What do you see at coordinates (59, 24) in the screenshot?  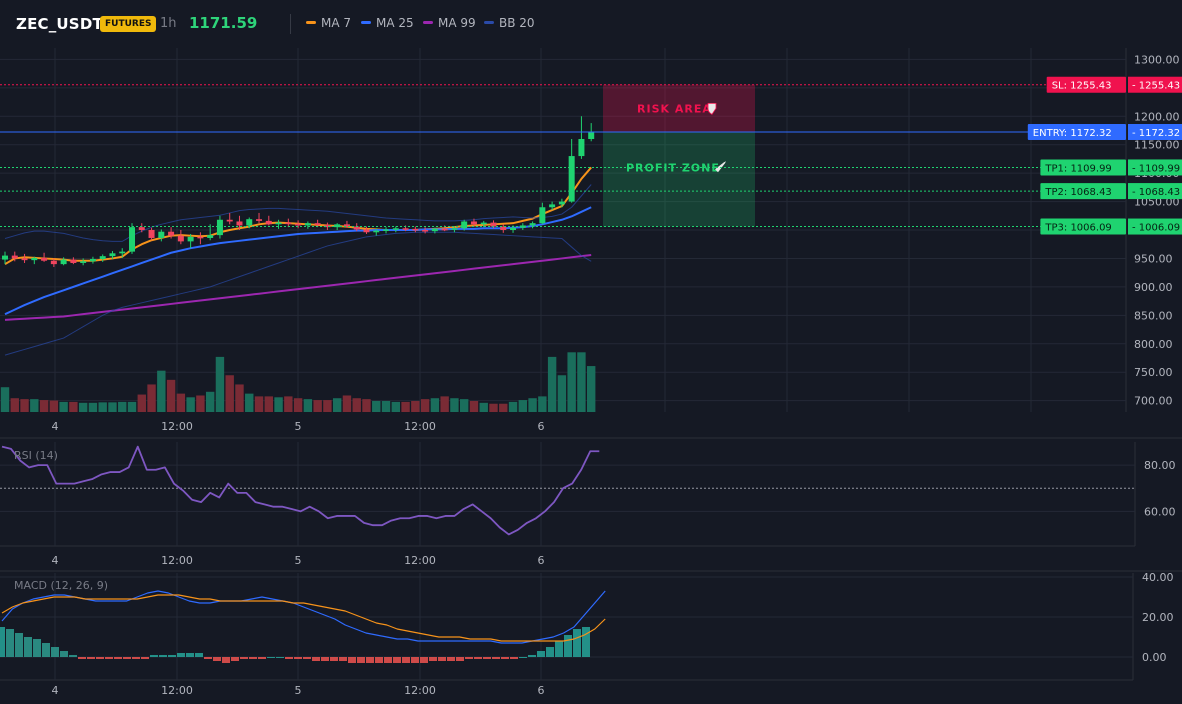 I see `symbol-title: ZEC_USDT` at bounding box center [59, 24].